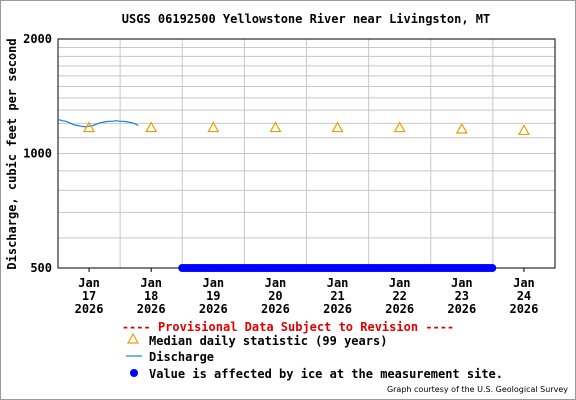 The image size is (576, 400). What do you see at coordinates (492, 268) in the screenshot?
I see `ice-affected-dot` at bounding box center [492, 268].